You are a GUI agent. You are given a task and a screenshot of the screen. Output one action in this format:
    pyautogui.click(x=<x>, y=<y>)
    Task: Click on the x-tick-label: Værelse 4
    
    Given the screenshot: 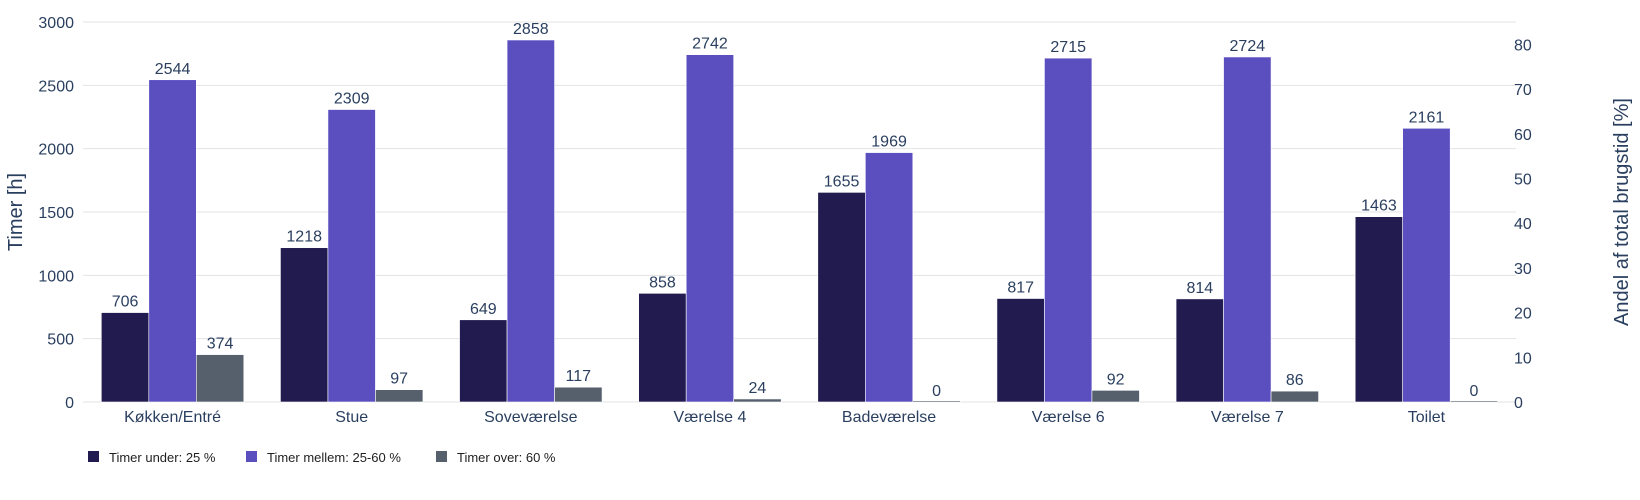 What is the action you would take?
    pyautogui.click(x=709, y=417)
    